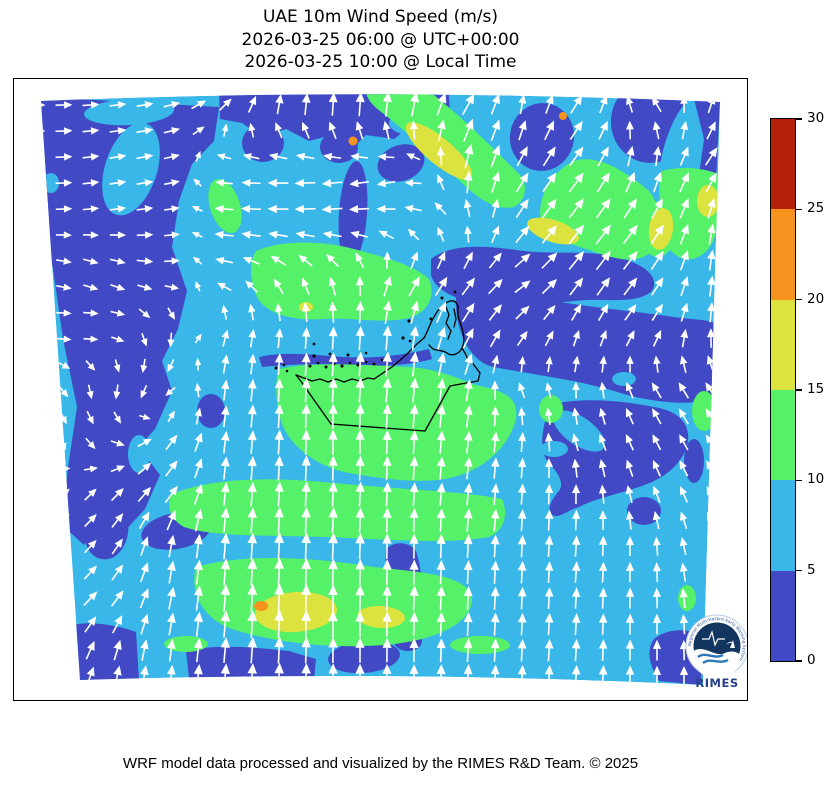 This screenshot has width=835, height=788. I want to click on colorbar-tick-label: 20, so click(816, 298).